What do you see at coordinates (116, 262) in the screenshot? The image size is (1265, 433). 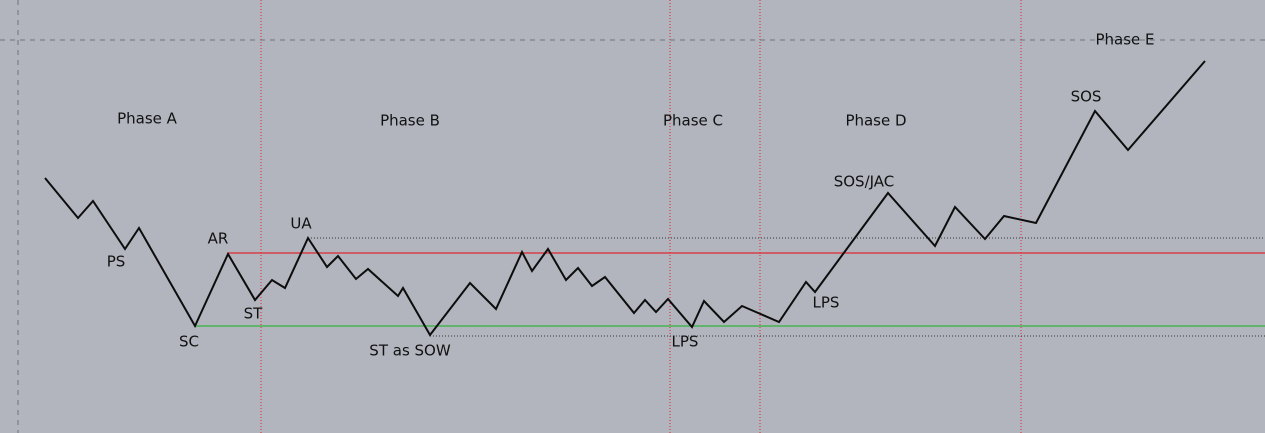 I see `annotation-ps-1: PS` at bounding box center [116, 262].